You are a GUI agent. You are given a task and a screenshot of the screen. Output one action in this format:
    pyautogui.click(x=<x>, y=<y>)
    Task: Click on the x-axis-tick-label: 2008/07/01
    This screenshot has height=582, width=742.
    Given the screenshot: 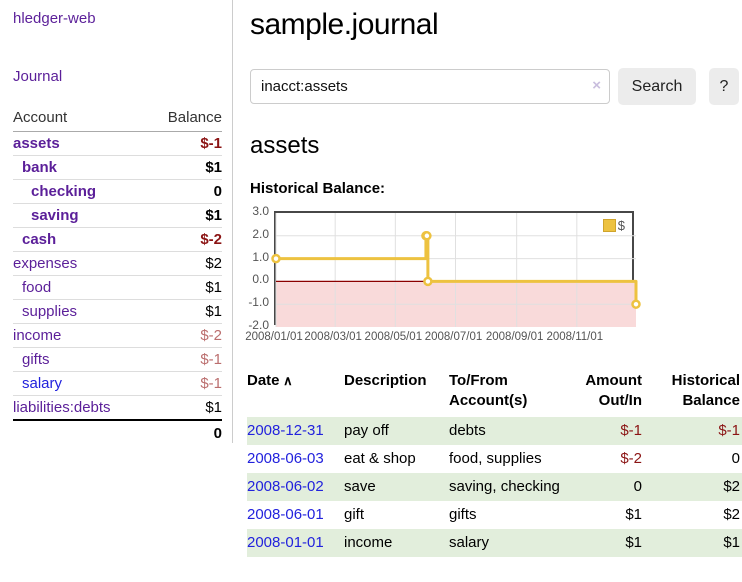 What is the action you would take?
    pyautogui.click(x=453, y=337)
    